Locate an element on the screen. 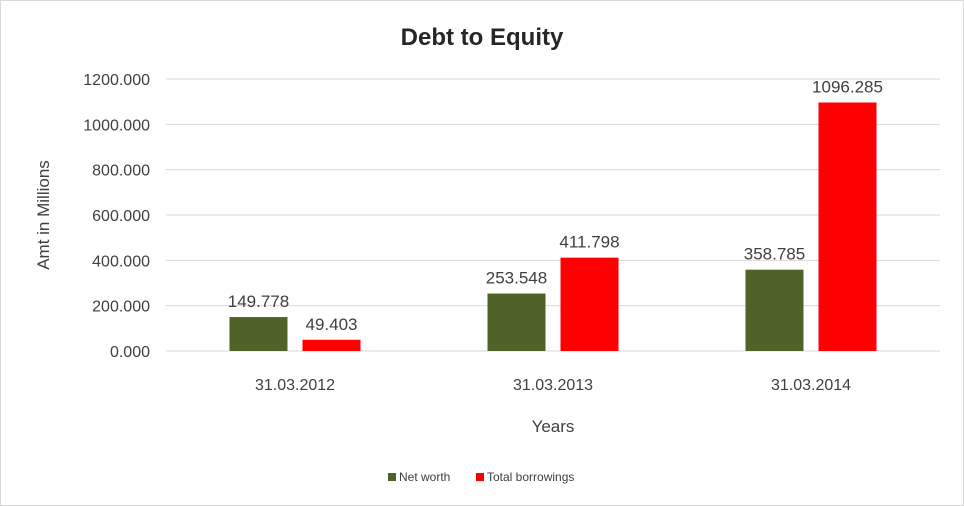  legend-label: Net worth is located at coordinates (424, 477).